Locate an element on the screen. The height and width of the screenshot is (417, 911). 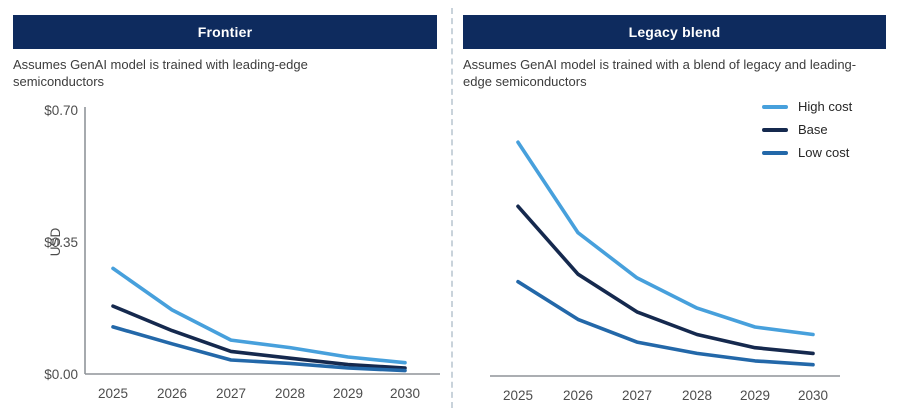
legend-swatch-high-cost is located at coordinates (775, 106).